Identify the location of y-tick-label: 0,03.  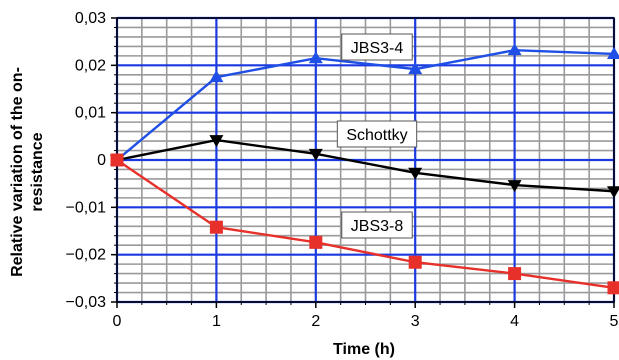
(90, 18).